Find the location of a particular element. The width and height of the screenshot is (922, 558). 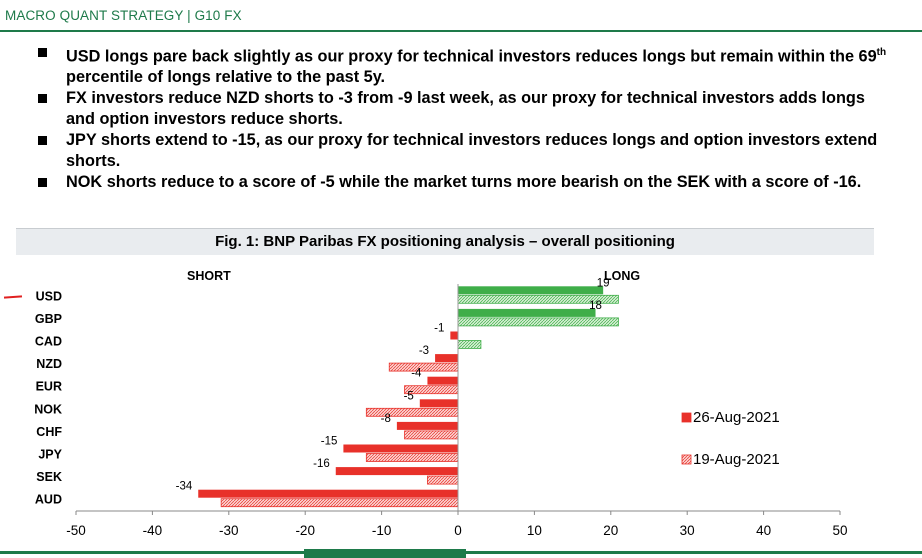

category-label: CAD is located at coordinates (48, 342).